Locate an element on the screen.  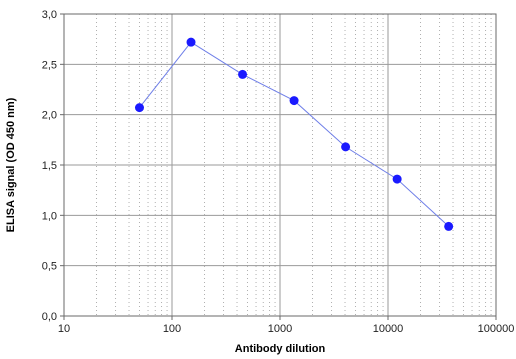
x-tick-label: 10000 is located at coordinates (388, 329).